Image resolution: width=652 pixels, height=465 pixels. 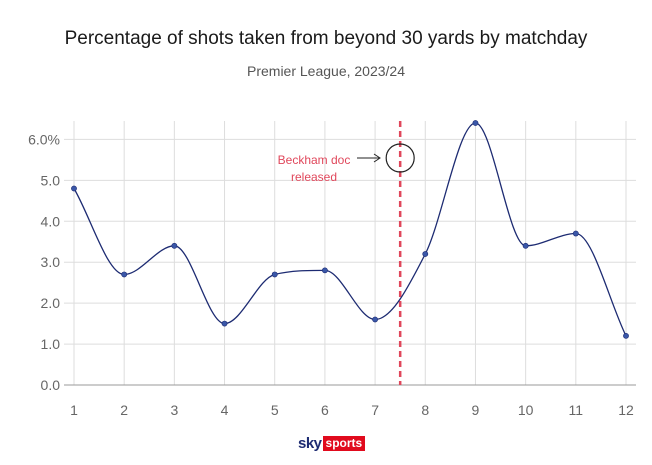 I want to click on annotation-arrow-head, so click(x=377, y=158).